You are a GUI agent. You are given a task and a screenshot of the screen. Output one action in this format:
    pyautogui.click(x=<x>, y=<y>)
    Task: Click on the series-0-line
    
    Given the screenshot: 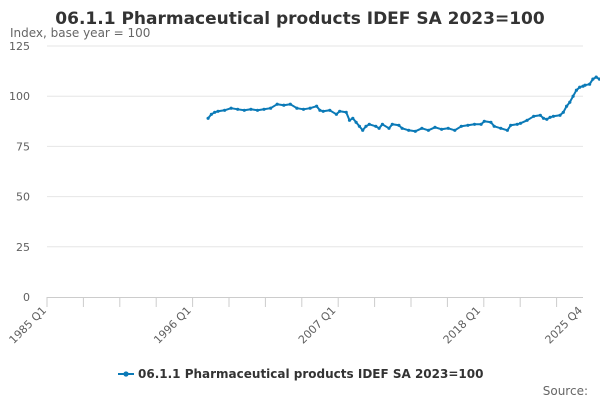 What is the action you would take?
    pyautogui.click(x=403, y=104)
    